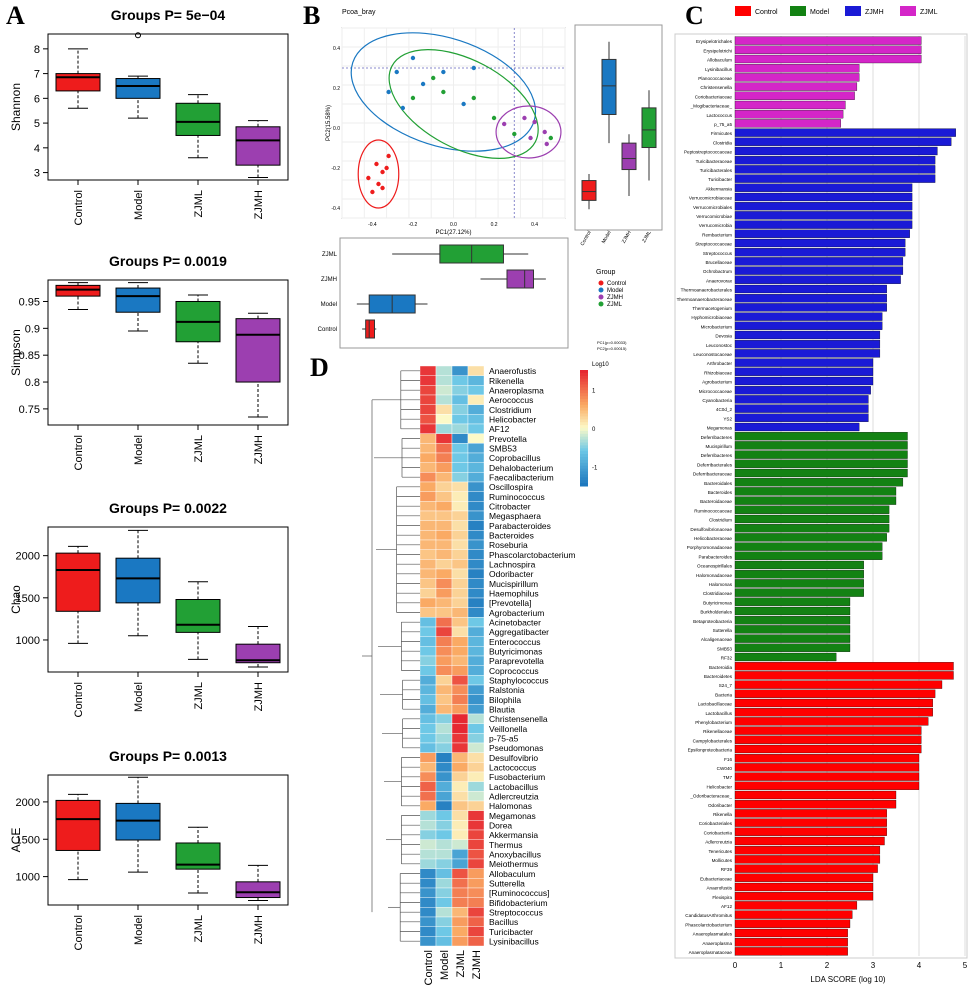 The image size is (979, 997). I want to click on point-zjmh, so click(504, 124).